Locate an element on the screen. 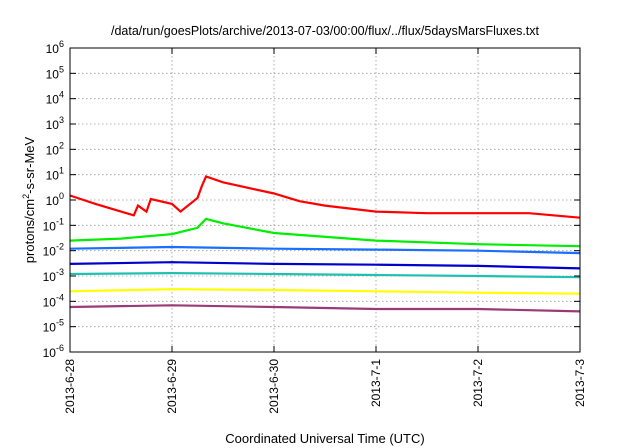  y-tick-label: 10⁻² is located at coordinates (53, 250).